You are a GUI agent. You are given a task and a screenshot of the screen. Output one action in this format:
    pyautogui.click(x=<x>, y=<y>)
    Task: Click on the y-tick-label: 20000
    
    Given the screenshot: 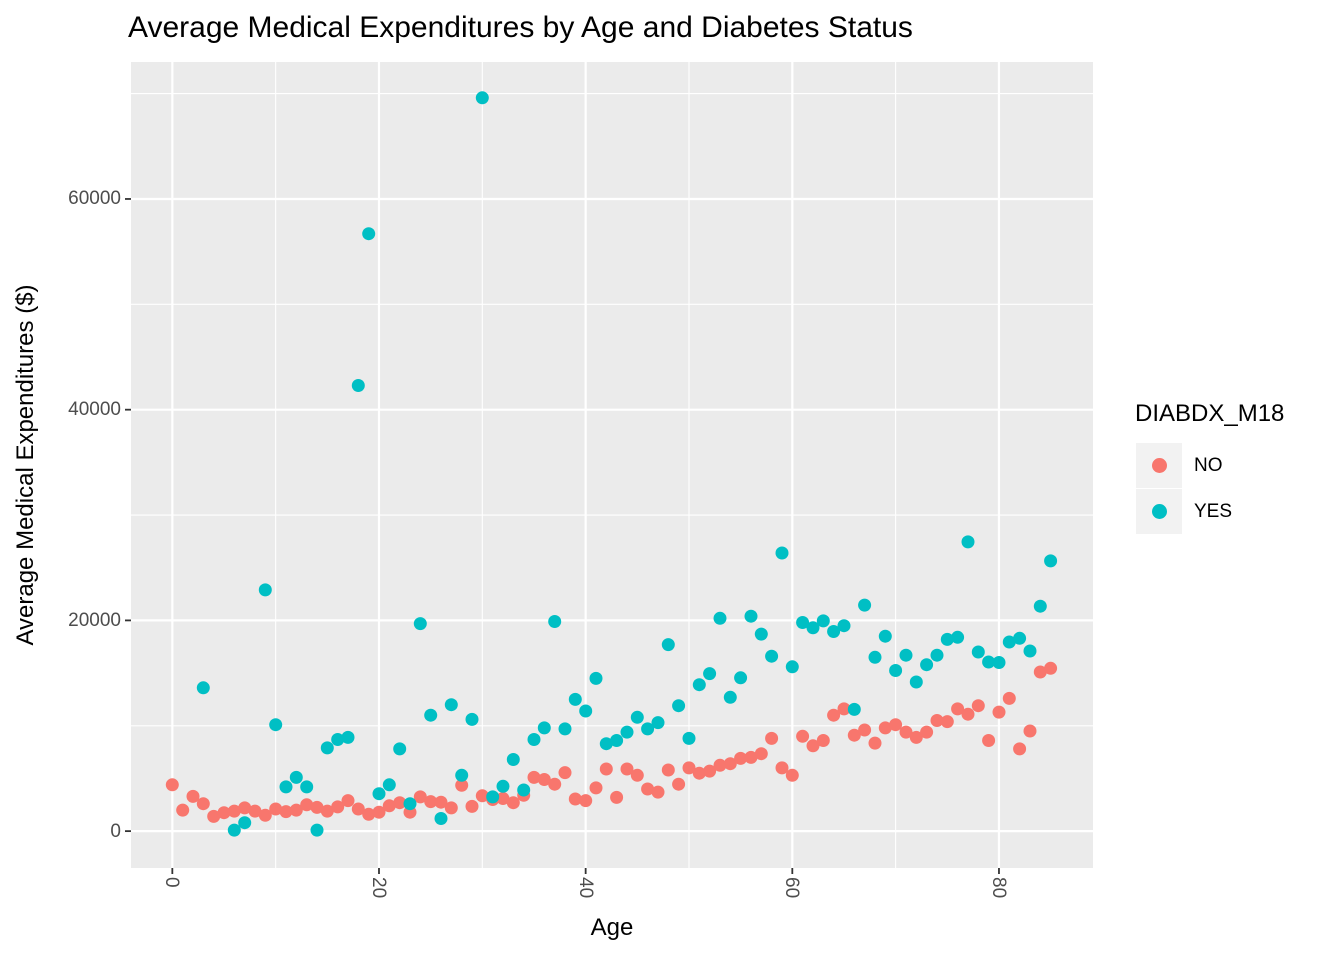 What is the action you would take?
    pyautogui.click(x=94, y=620)
    